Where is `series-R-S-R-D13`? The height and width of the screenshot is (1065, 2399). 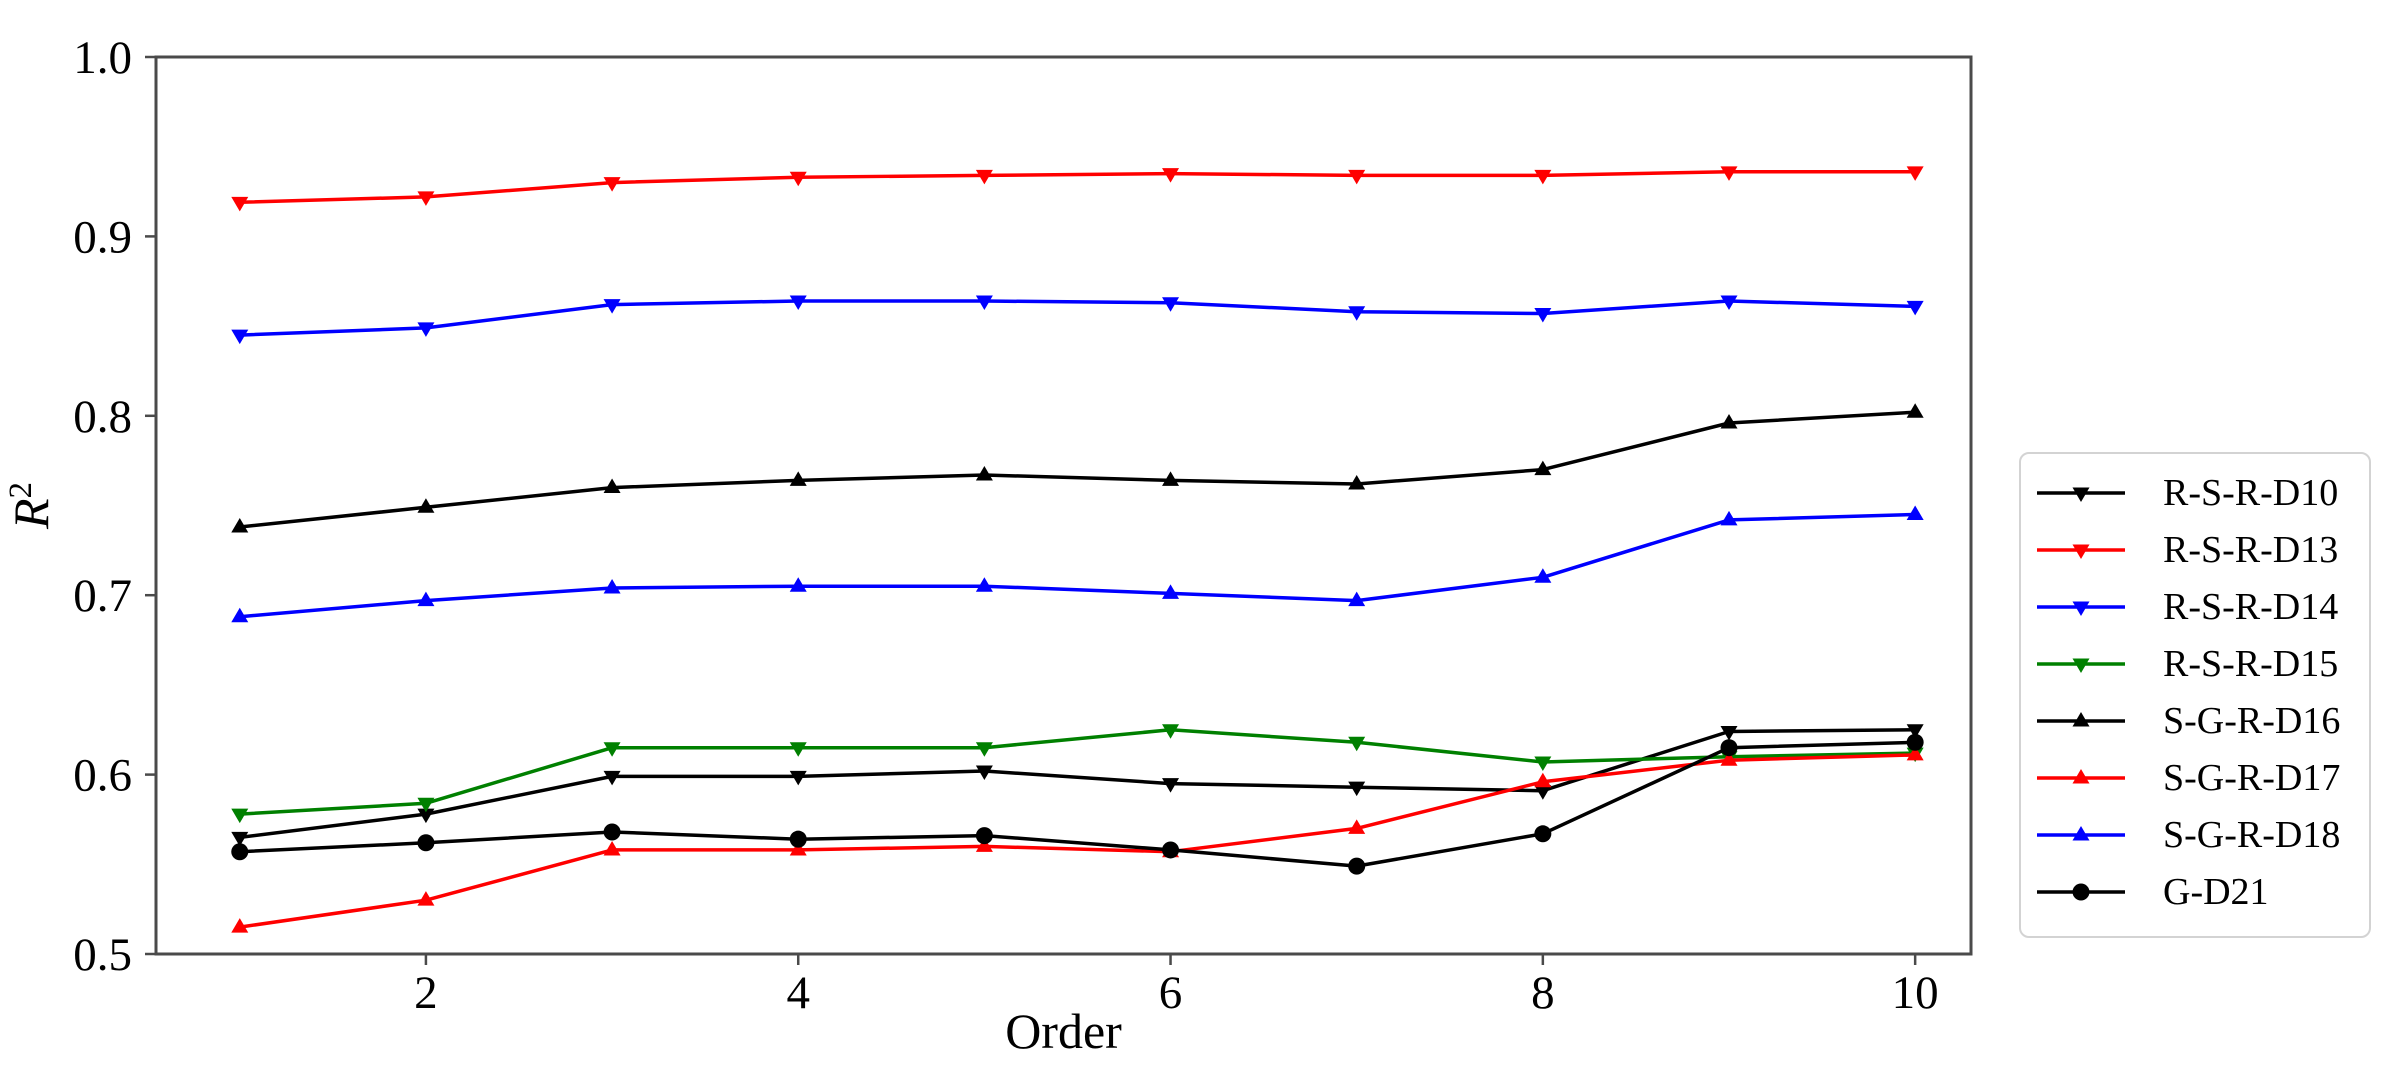 series-R-S-R-D13 is located at coordinates (1077, 189).